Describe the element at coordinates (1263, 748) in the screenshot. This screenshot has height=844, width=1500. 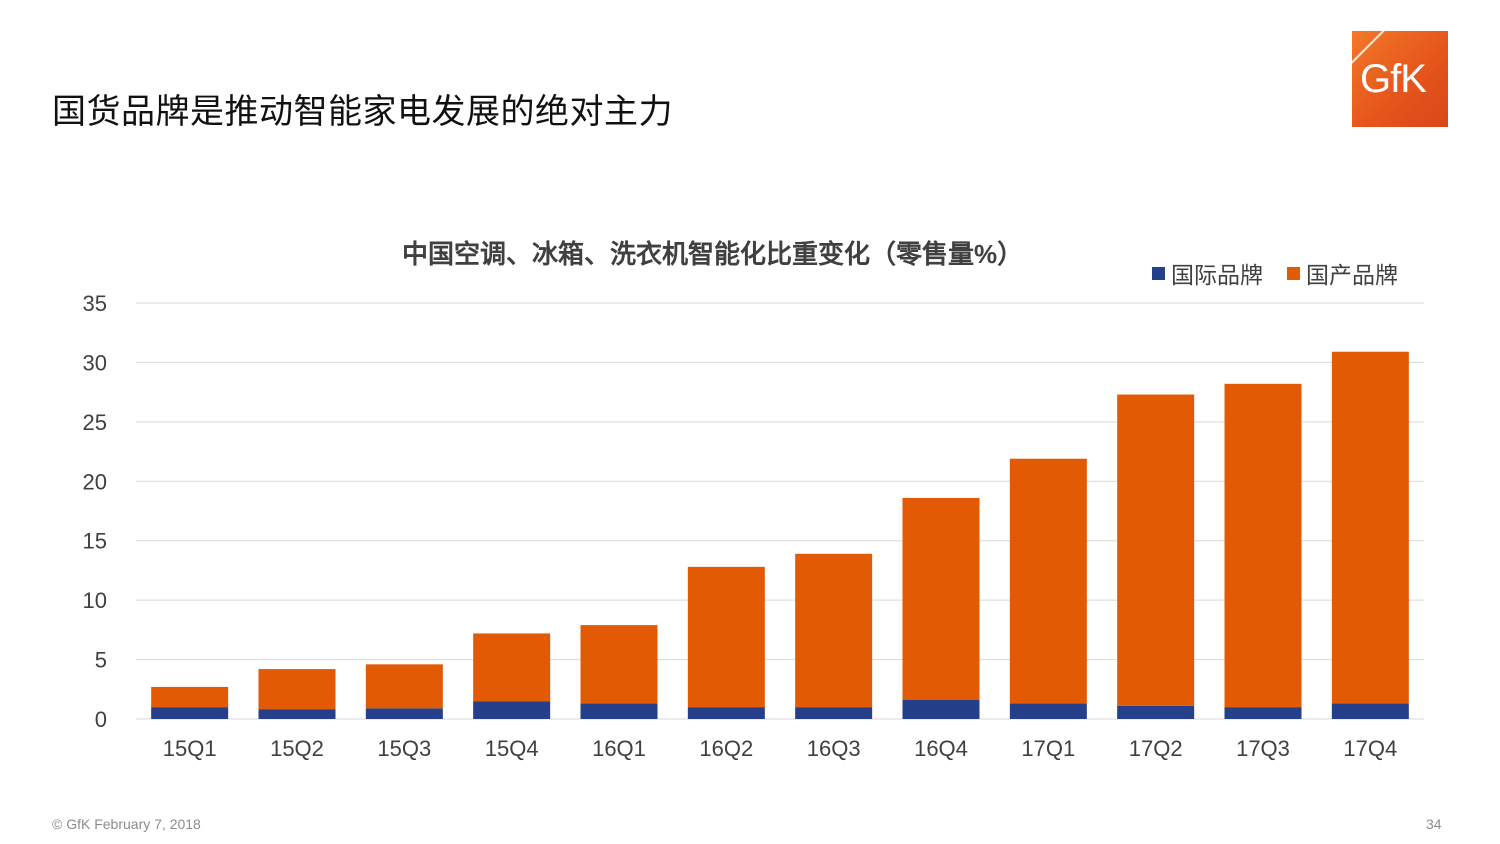
I see `x-tick-label: 17Q3` at that location.